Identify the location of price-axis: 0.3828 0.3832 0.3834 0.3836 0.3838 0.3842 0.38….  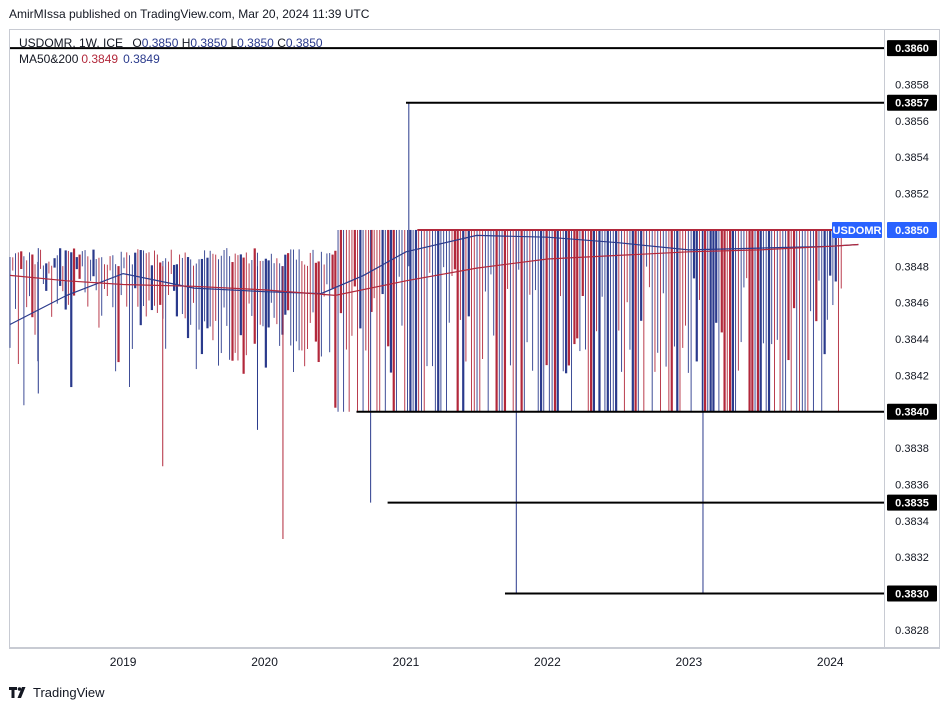
(912, 358).